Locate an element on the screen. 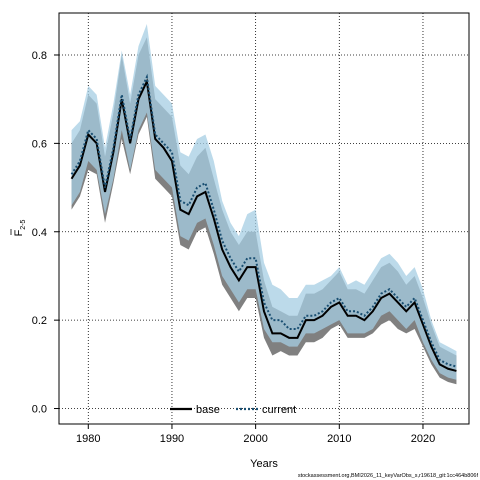  x-tick-label-0: 1980 is located at coordinates (88, 439).